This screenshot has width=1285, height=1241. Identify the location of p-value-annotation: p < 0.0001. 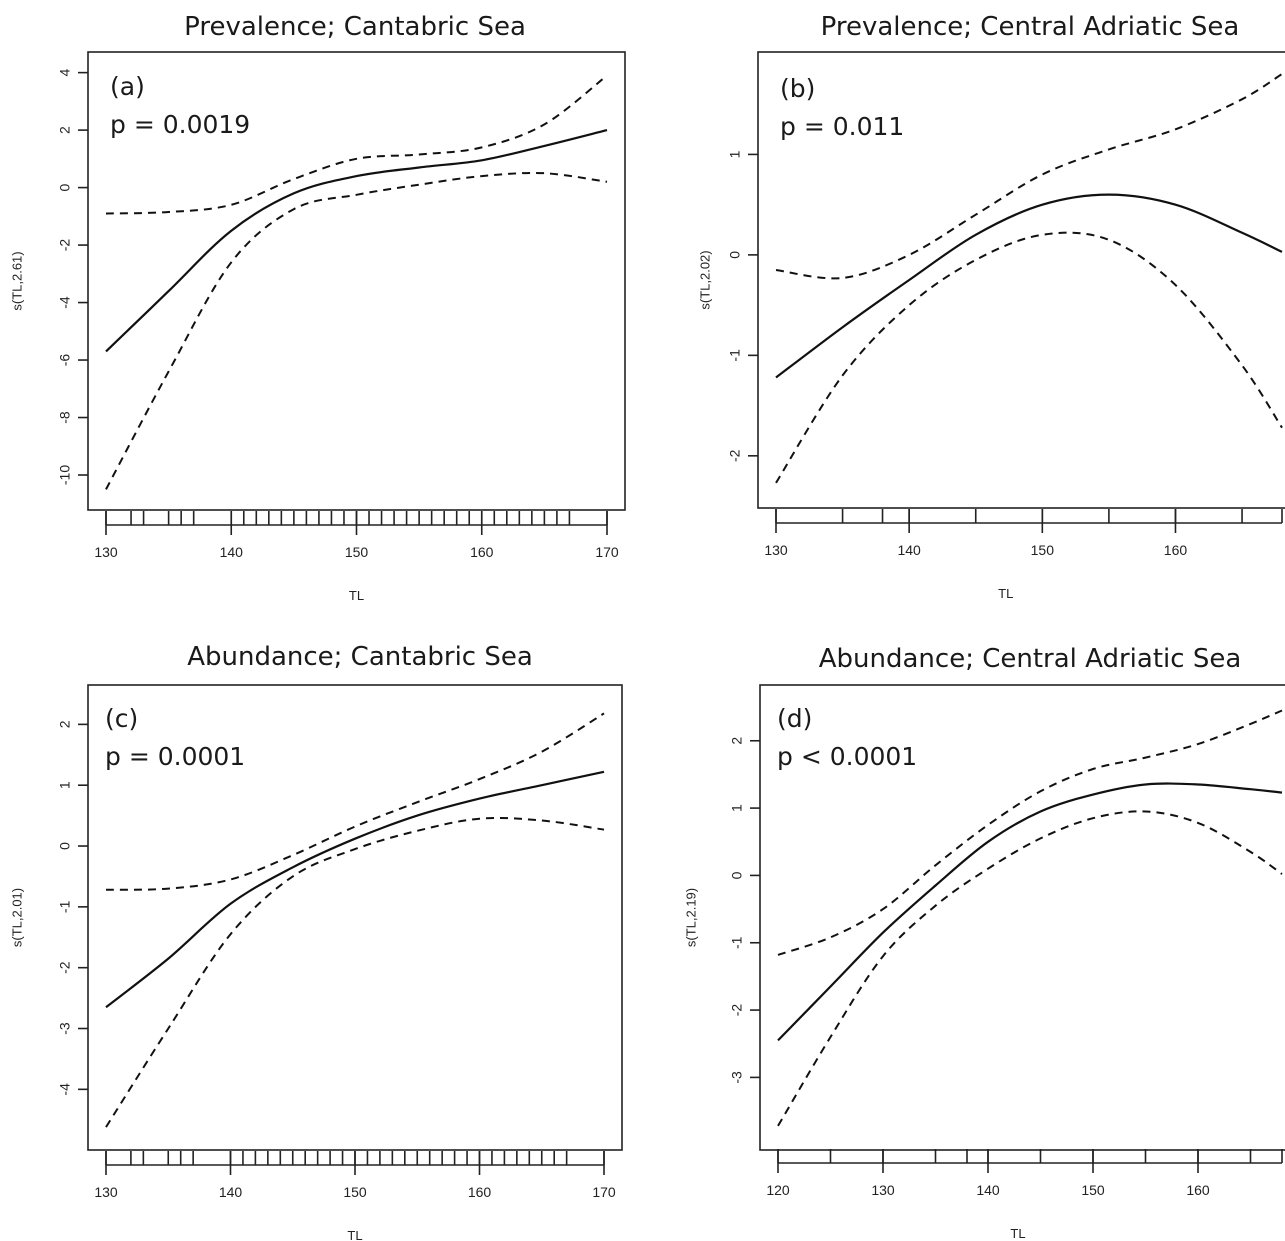
(847, 756).